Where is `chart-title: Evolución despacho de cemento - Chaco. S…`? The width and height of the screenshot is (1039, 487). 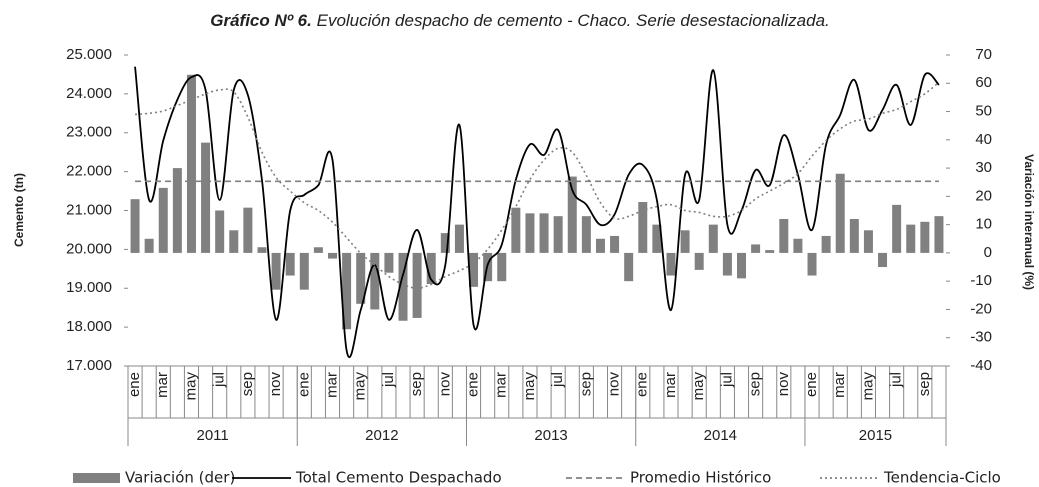
chart-title: Evolución despacho de cemento - Chaco. S… is located at coordinates (573, 20).